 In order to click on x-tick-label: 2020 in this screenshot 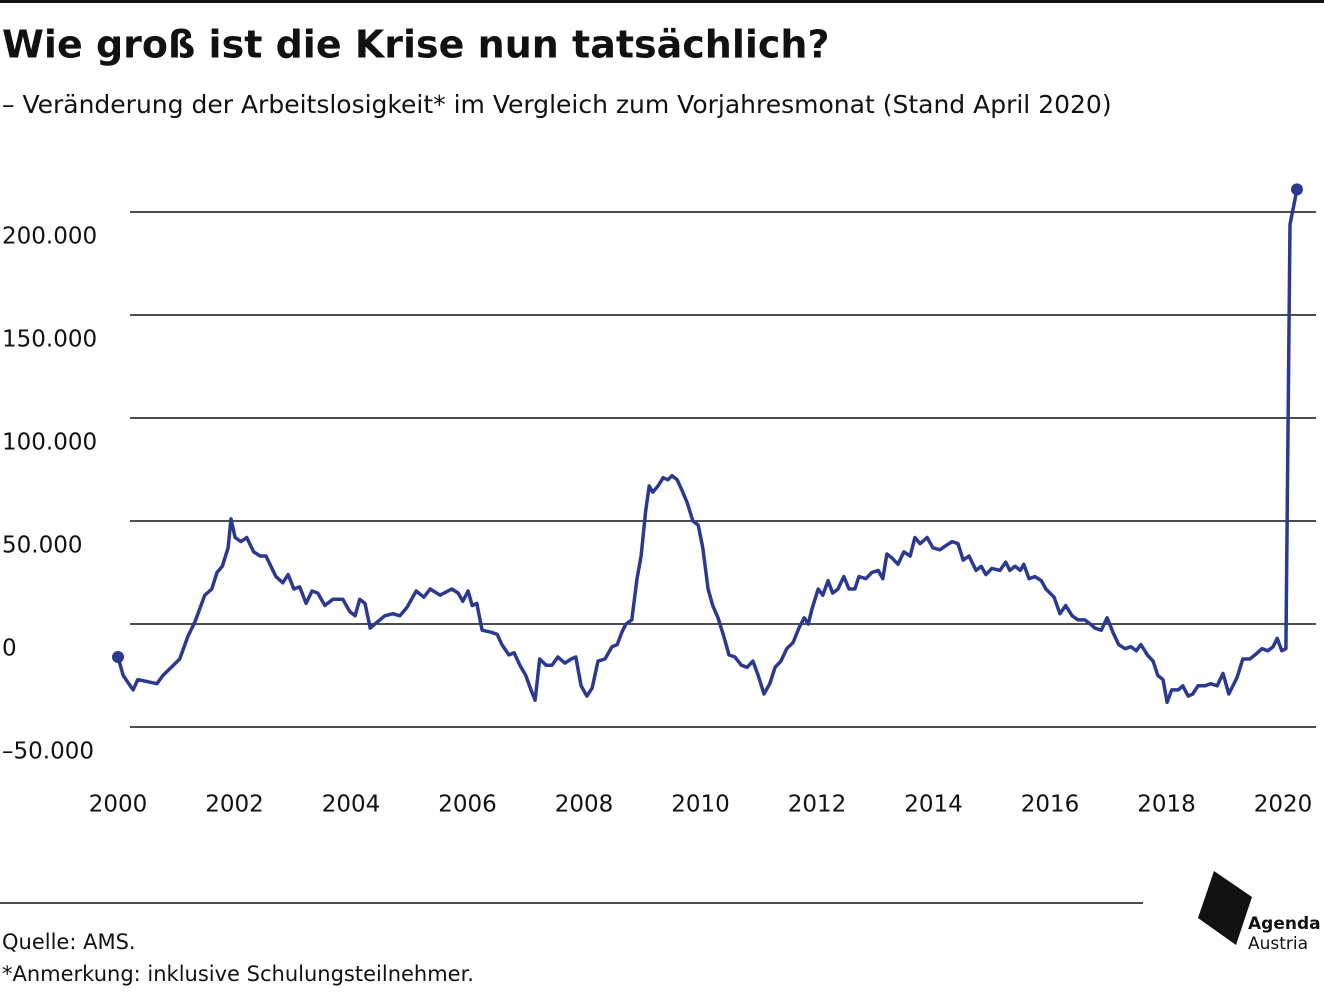, I will do `click(1283, 805)`.